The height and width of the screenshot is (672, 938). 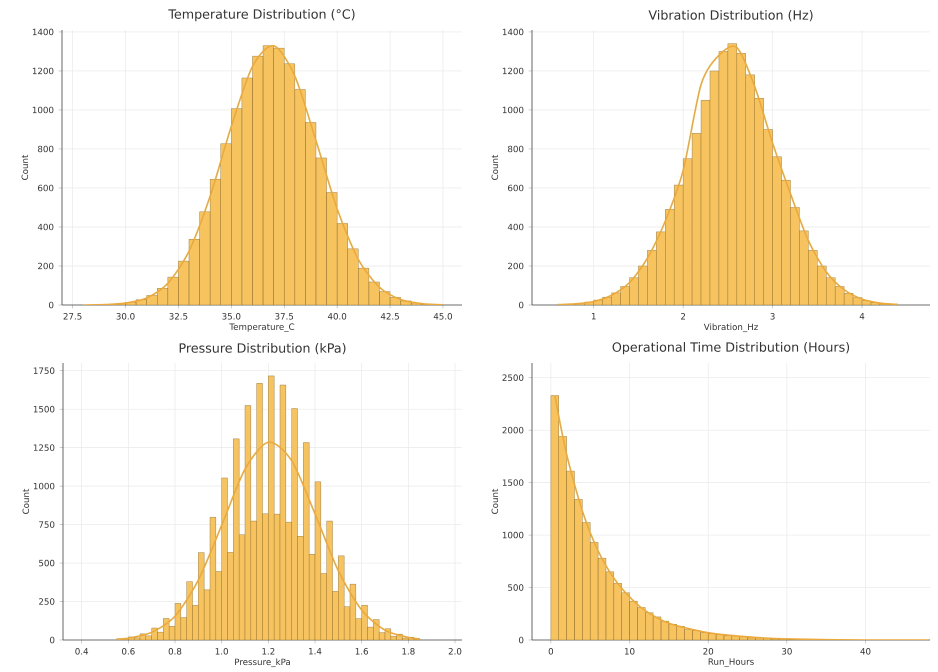 I want to click on x-tick-label: 30.0, so click(x=125, y=316).